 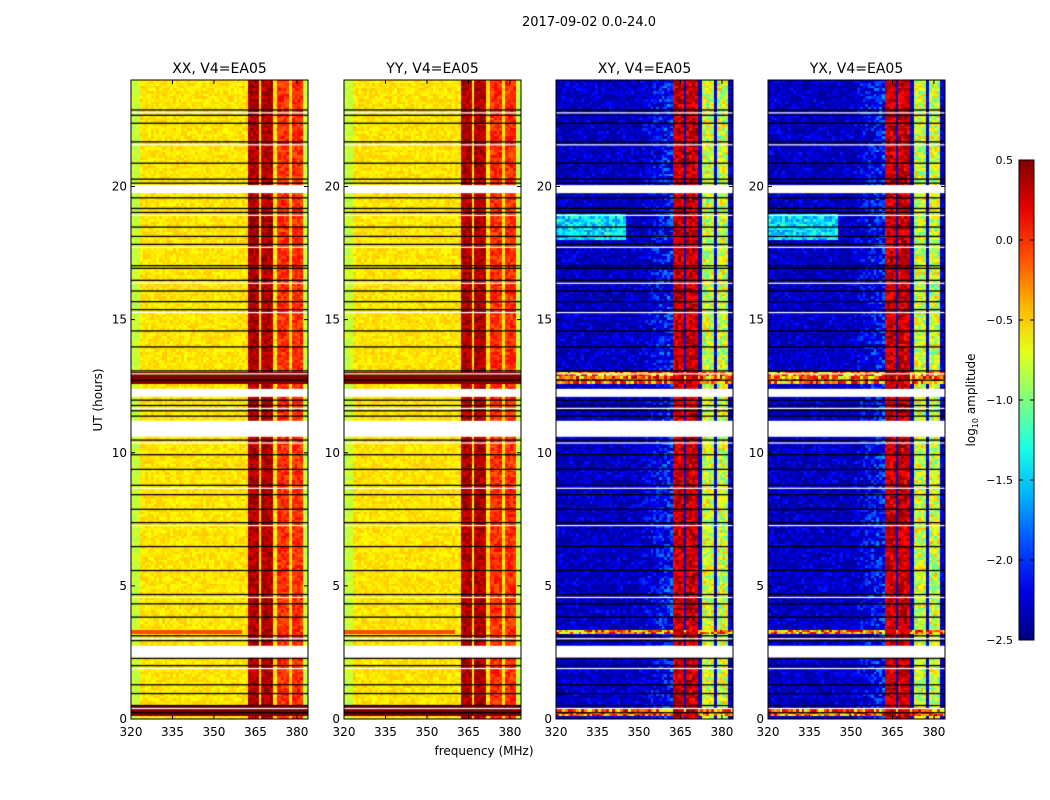 What do you see at coordinates (856, 69) in the screenshot?
I see `panel-title: YX, V4=EA05` at bounding box center [856, 69].